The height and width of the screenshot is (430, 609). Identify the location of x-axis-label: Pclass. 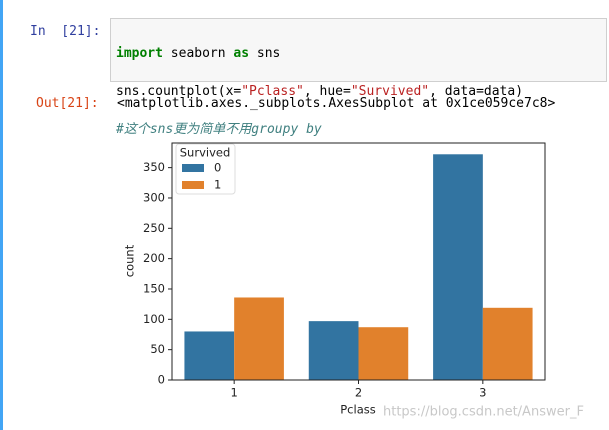
(357, 410).